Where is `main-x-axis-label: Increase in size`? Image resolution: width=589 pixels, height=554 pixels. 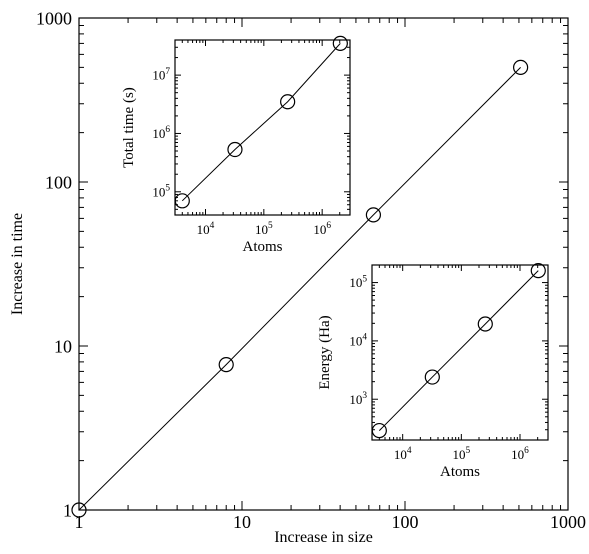
main-x-axis-label: Increase in size is located at coordinates (323, 537).